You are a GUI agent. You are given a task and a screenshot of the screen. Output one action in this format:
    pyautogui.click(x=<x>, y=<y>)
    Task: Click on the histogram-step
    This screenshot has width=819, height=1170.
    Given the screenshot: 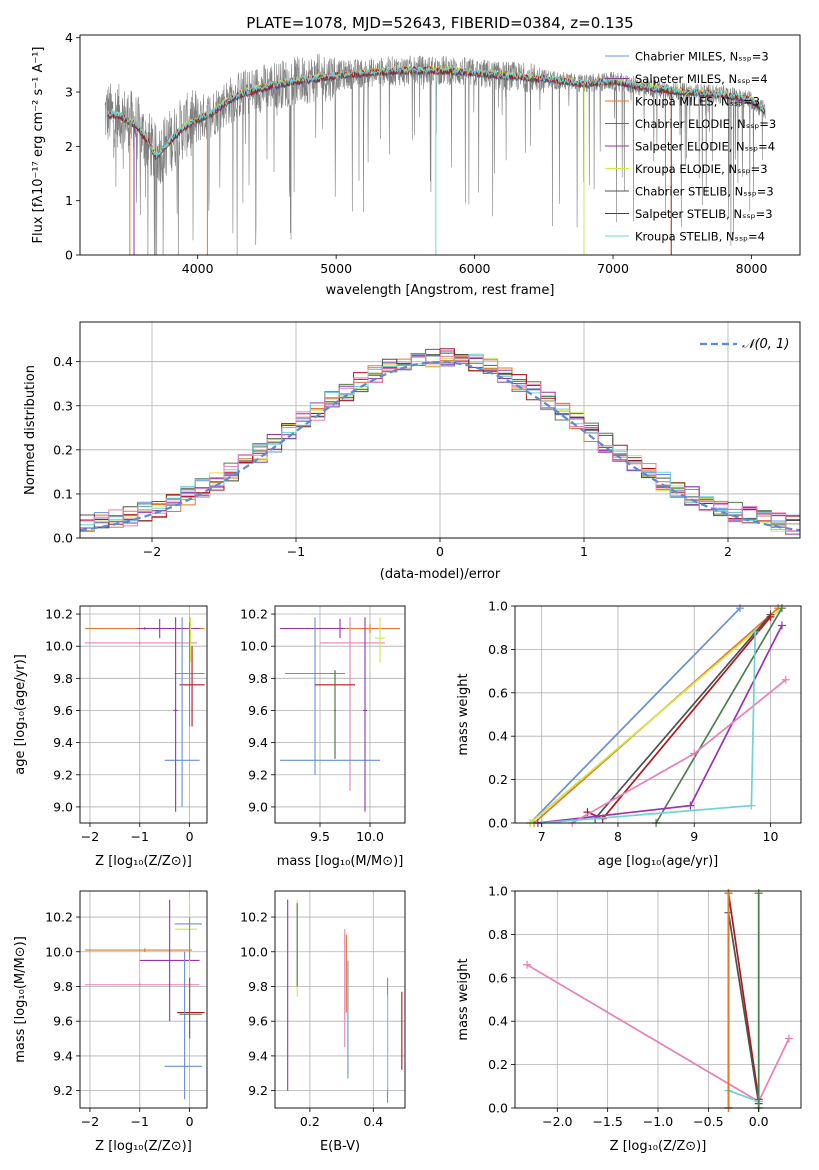 What is the action you would take?
    pyautogui.click(x=440, y=443)
    